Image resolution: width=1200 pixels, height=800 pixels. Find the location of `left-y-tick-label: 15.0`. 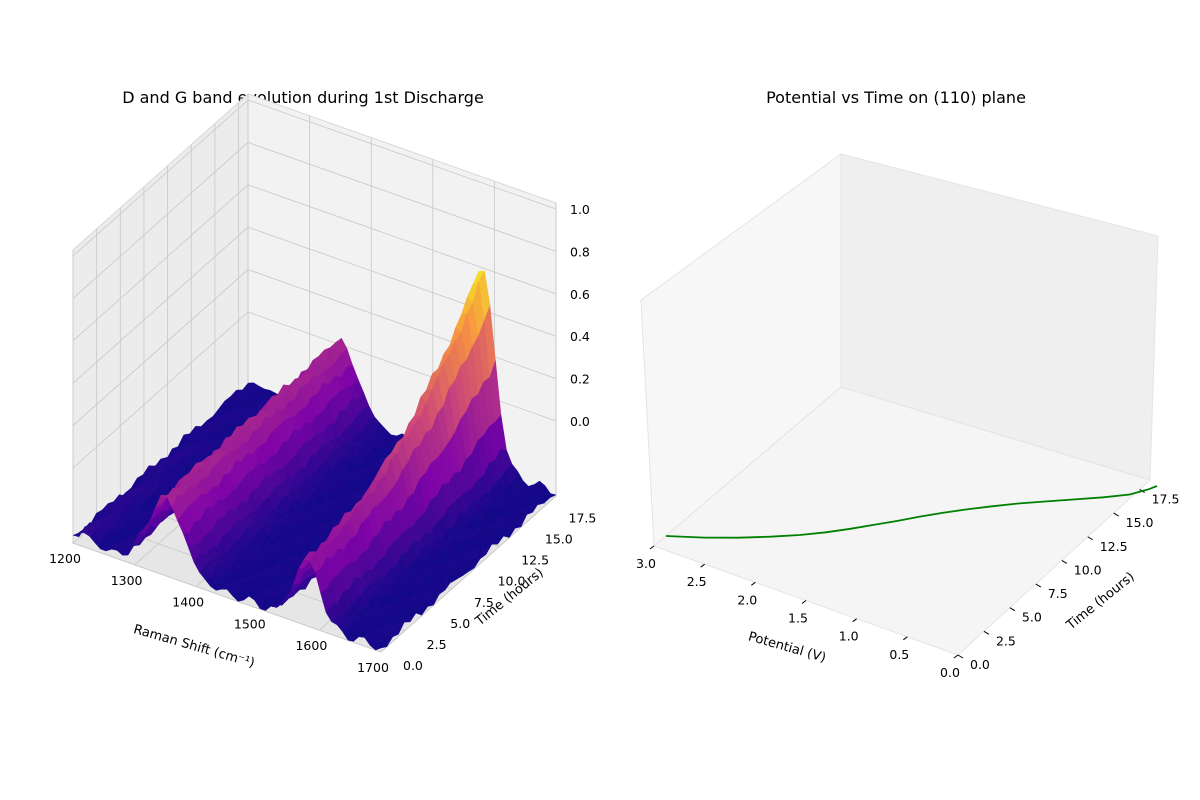

left-y-tick-label: 15.0 is located at coordinates (559, 539).